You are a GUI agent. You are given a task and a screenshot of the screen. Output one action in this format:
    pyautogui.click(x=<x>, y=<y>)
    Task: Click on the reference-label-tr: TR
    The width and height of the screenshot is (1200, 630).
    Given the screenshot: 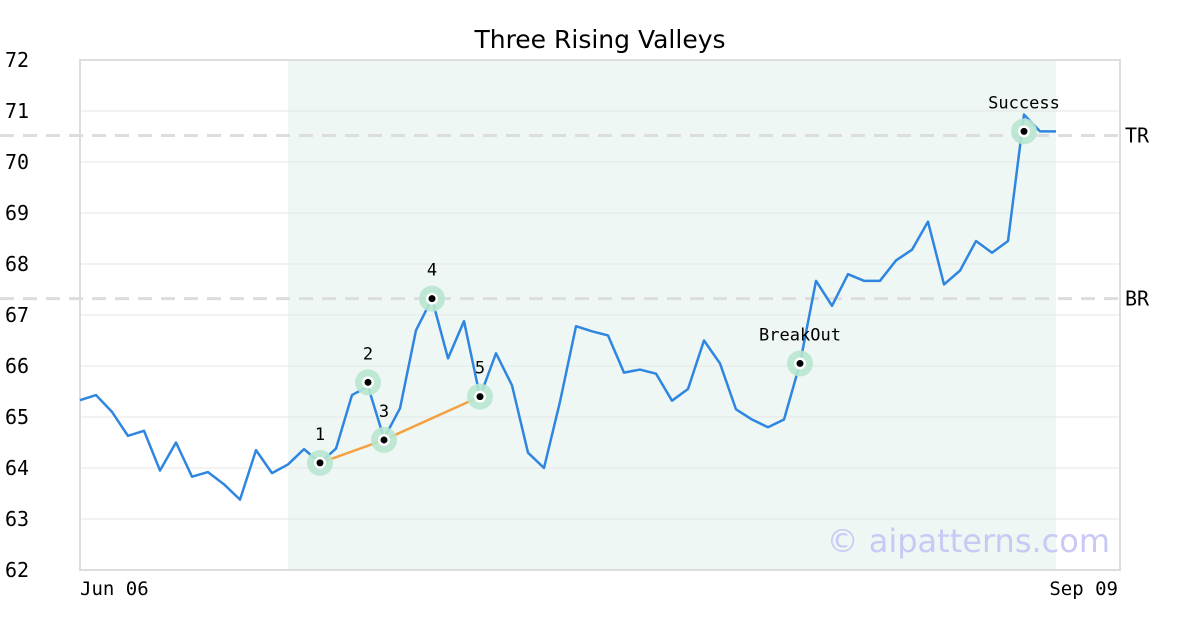 What is the action you would take?
    pyautogui.click(x=1137, y=135)
    